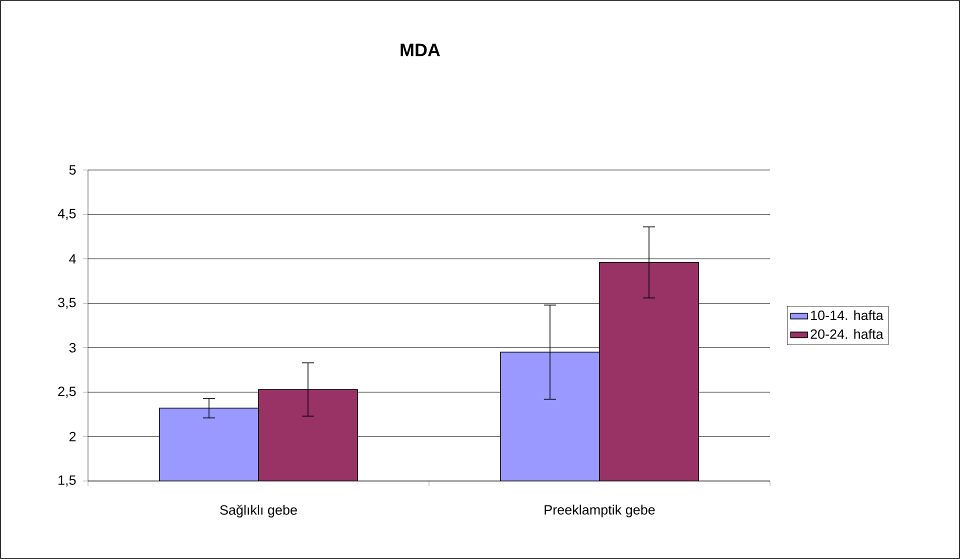 This screenshot has width=960, height=559. What do you see at coordinates (420, 50) in the screenshot?
I see `chart-title: MDA` at bounding box center [420, 50].